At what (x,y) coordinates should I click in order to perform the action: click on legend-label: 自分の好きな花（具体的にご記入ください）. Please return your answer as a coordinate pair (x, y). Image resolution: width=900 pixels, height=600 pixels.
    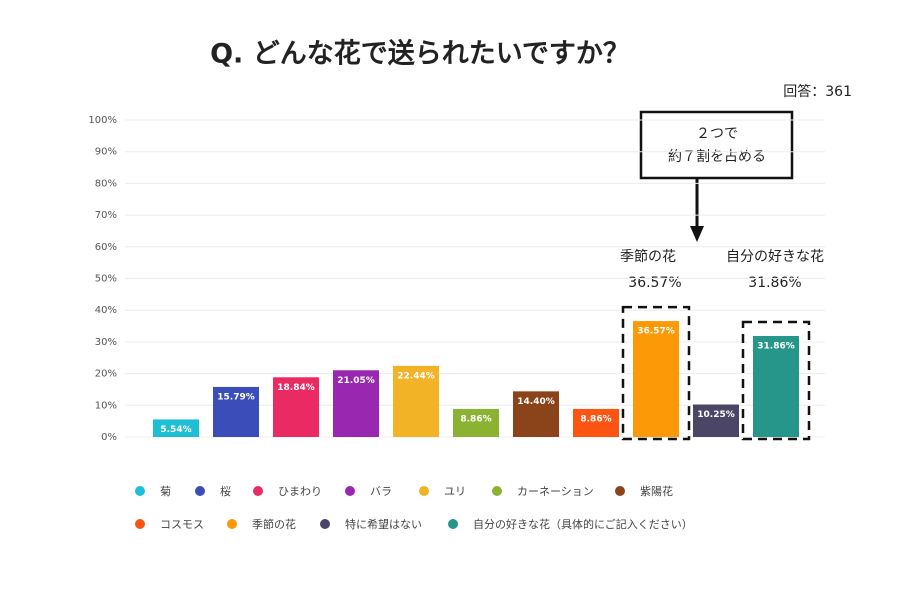
    Looking at the image, I should click on (583, 524).